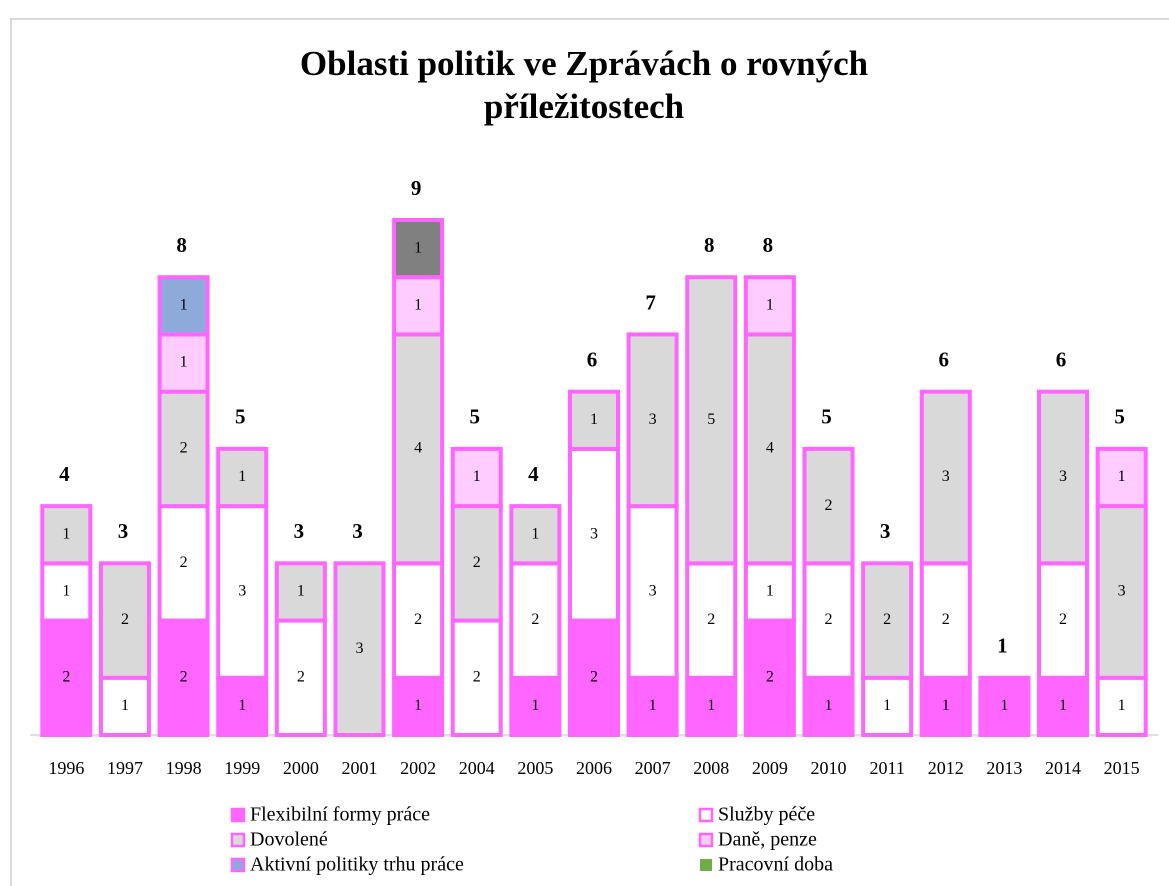 This screenshot has width=1169, height=886. What do you see at coordinates (775, 865) in the screenshot?
I see `legend-label: Pracovní doba` at bounding box center [775, 865].